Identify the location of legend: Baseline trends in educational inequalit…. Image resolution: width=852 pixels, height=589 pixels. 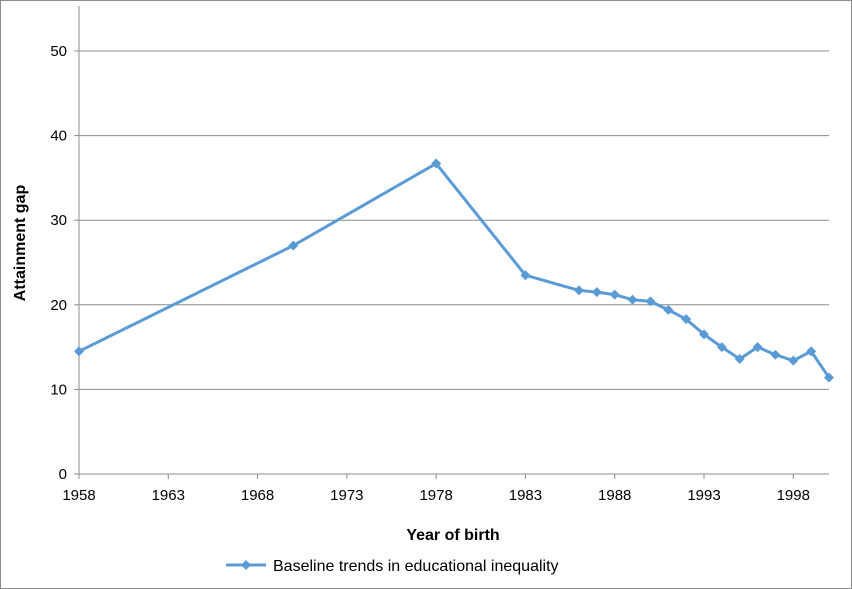
(392, 566).